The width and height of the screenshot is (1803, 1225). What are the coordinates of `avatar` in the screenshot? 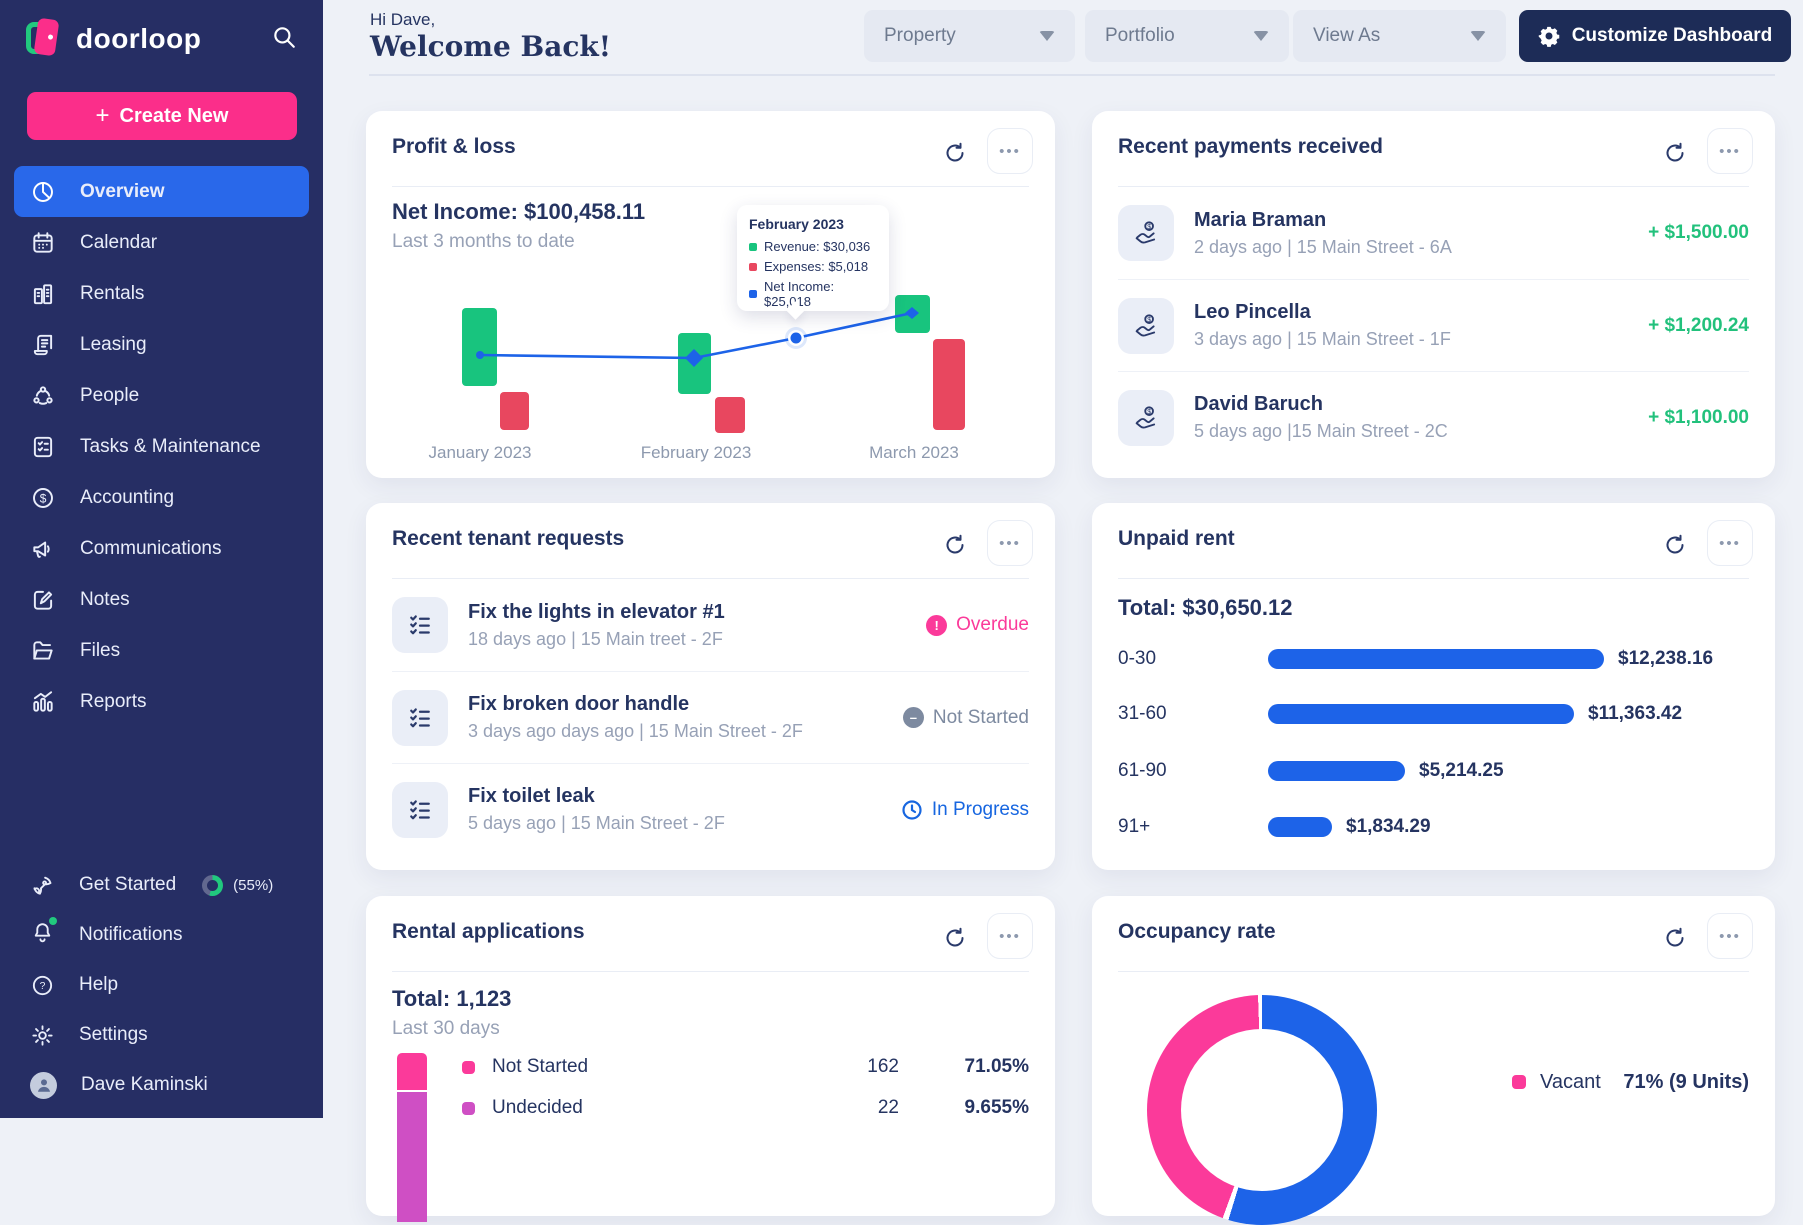 It's located at (43, 1085).